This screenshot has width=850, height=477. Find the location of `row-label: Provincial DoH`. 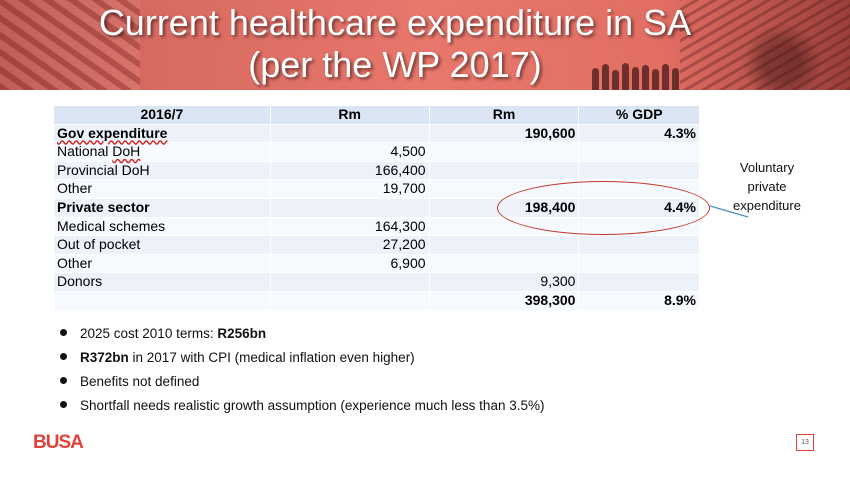

row-label: Provincial DoH is located at coordinates (162, 170).